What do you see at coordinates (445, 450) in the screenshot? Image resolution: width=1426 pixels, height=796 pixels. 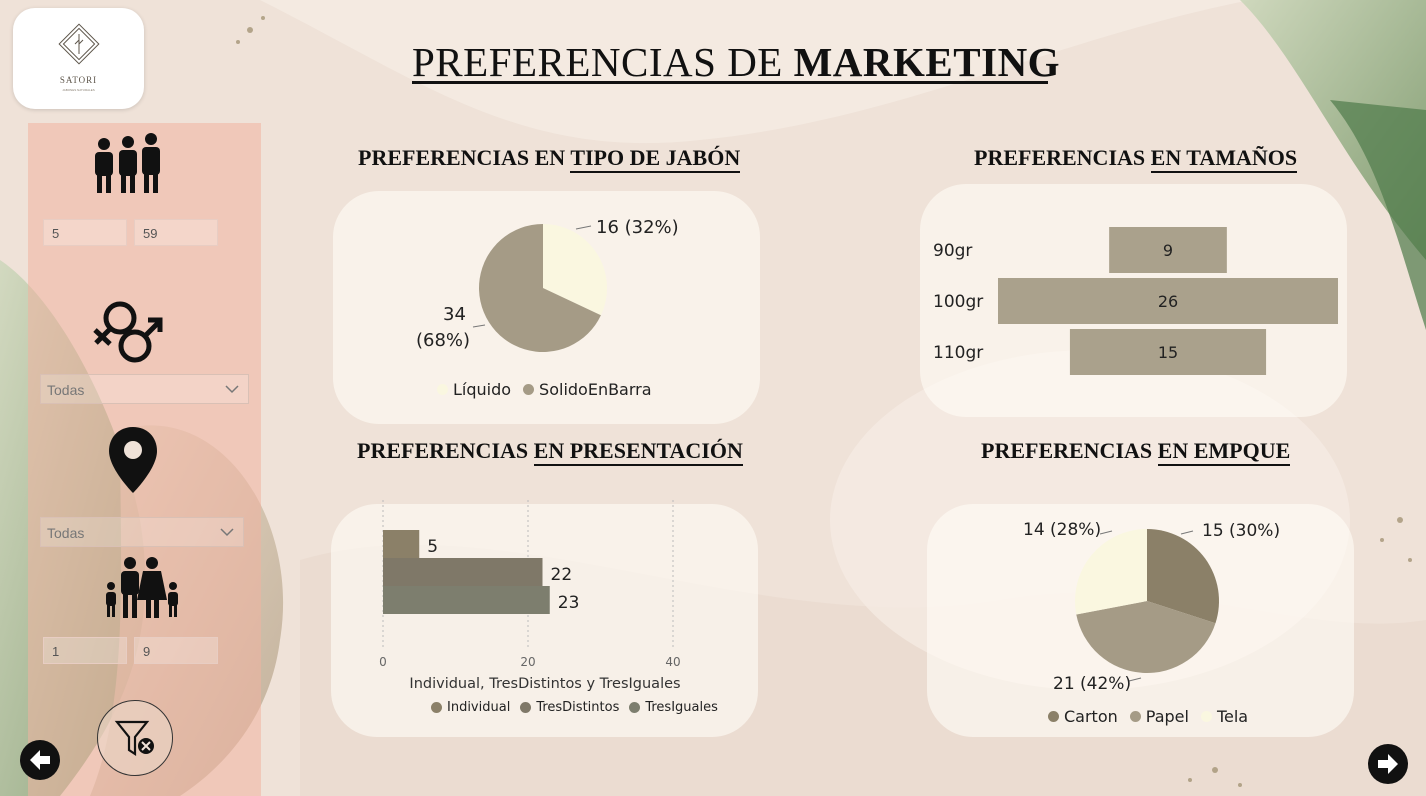 I see `presentation-title-plain: PREFERENCIAS` at bounding box center [445, 450].